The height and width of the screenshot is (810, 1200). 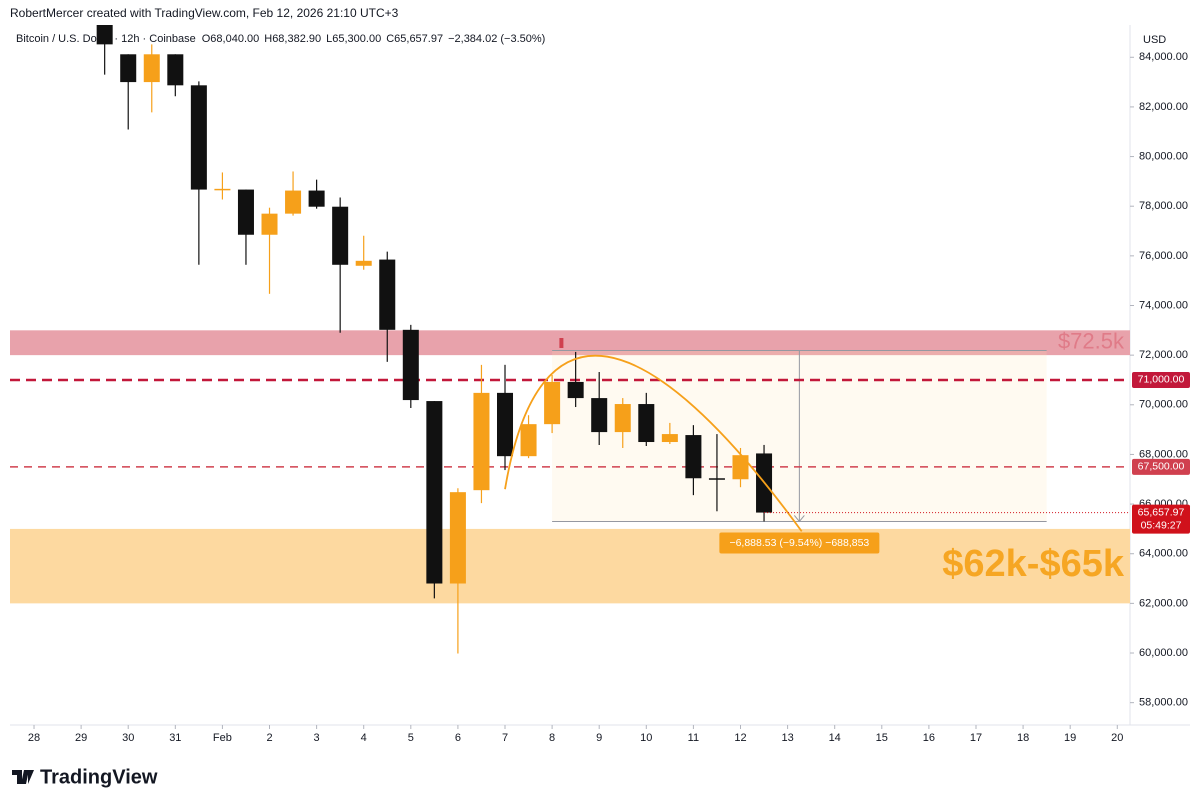 I want to click on ohlc-value: −2,384.02 (−3.50%), so click(x=496, y=39).